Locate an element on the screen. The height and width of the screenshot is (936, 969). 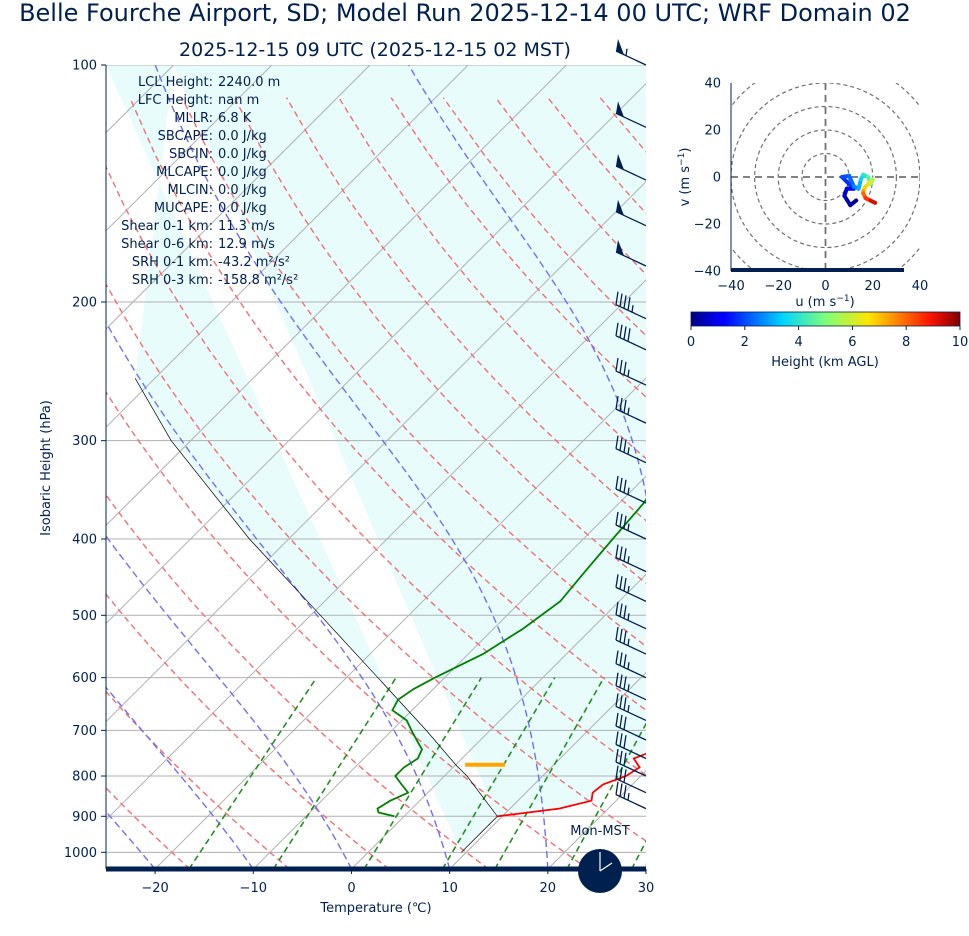
colorbar-tick-labels: 0 2 4 6 8 10 is located at coordinates (827, 338).